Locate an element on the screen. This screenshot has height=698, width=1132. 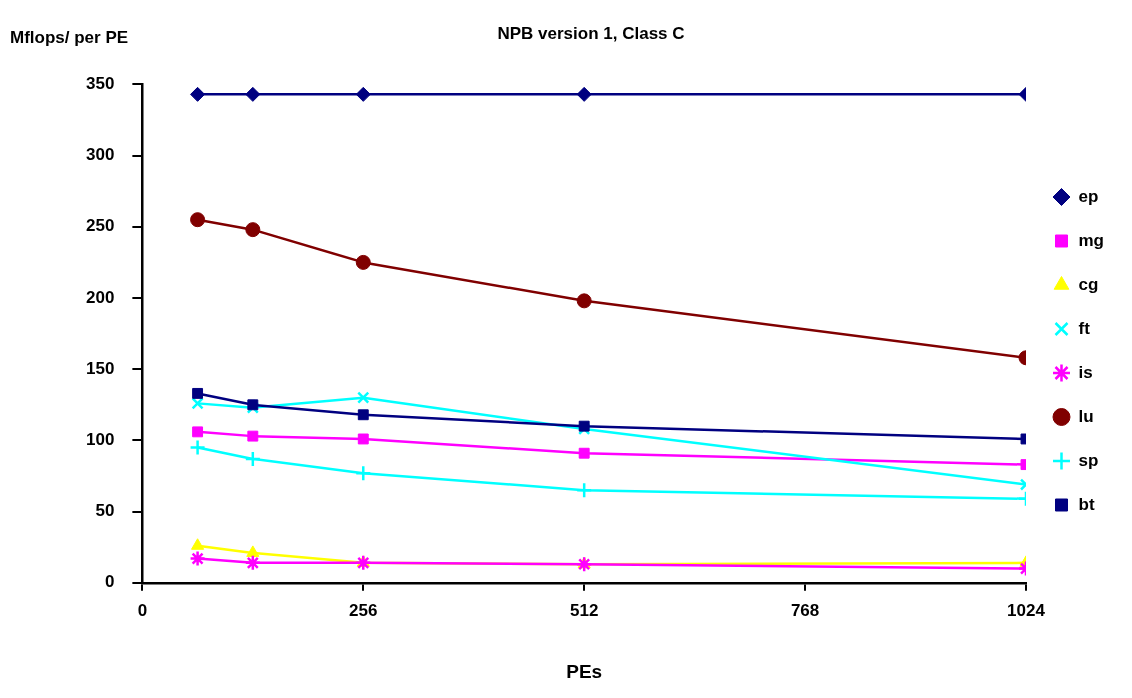
y-tick-label: 300 is located at coordinates (100, 155).